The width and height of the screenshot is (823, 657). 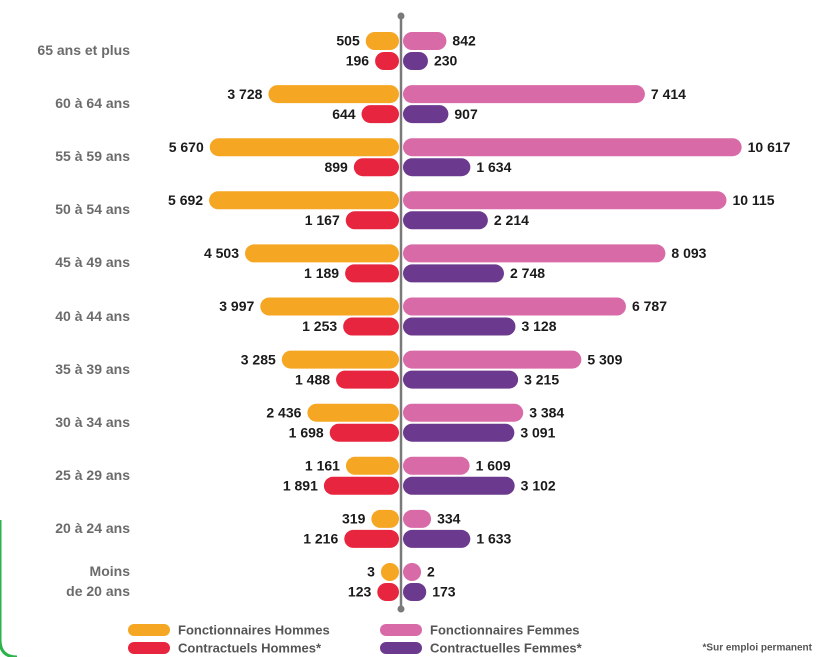 I want to click on value-label: 3 728, so click(x=244, y=94).